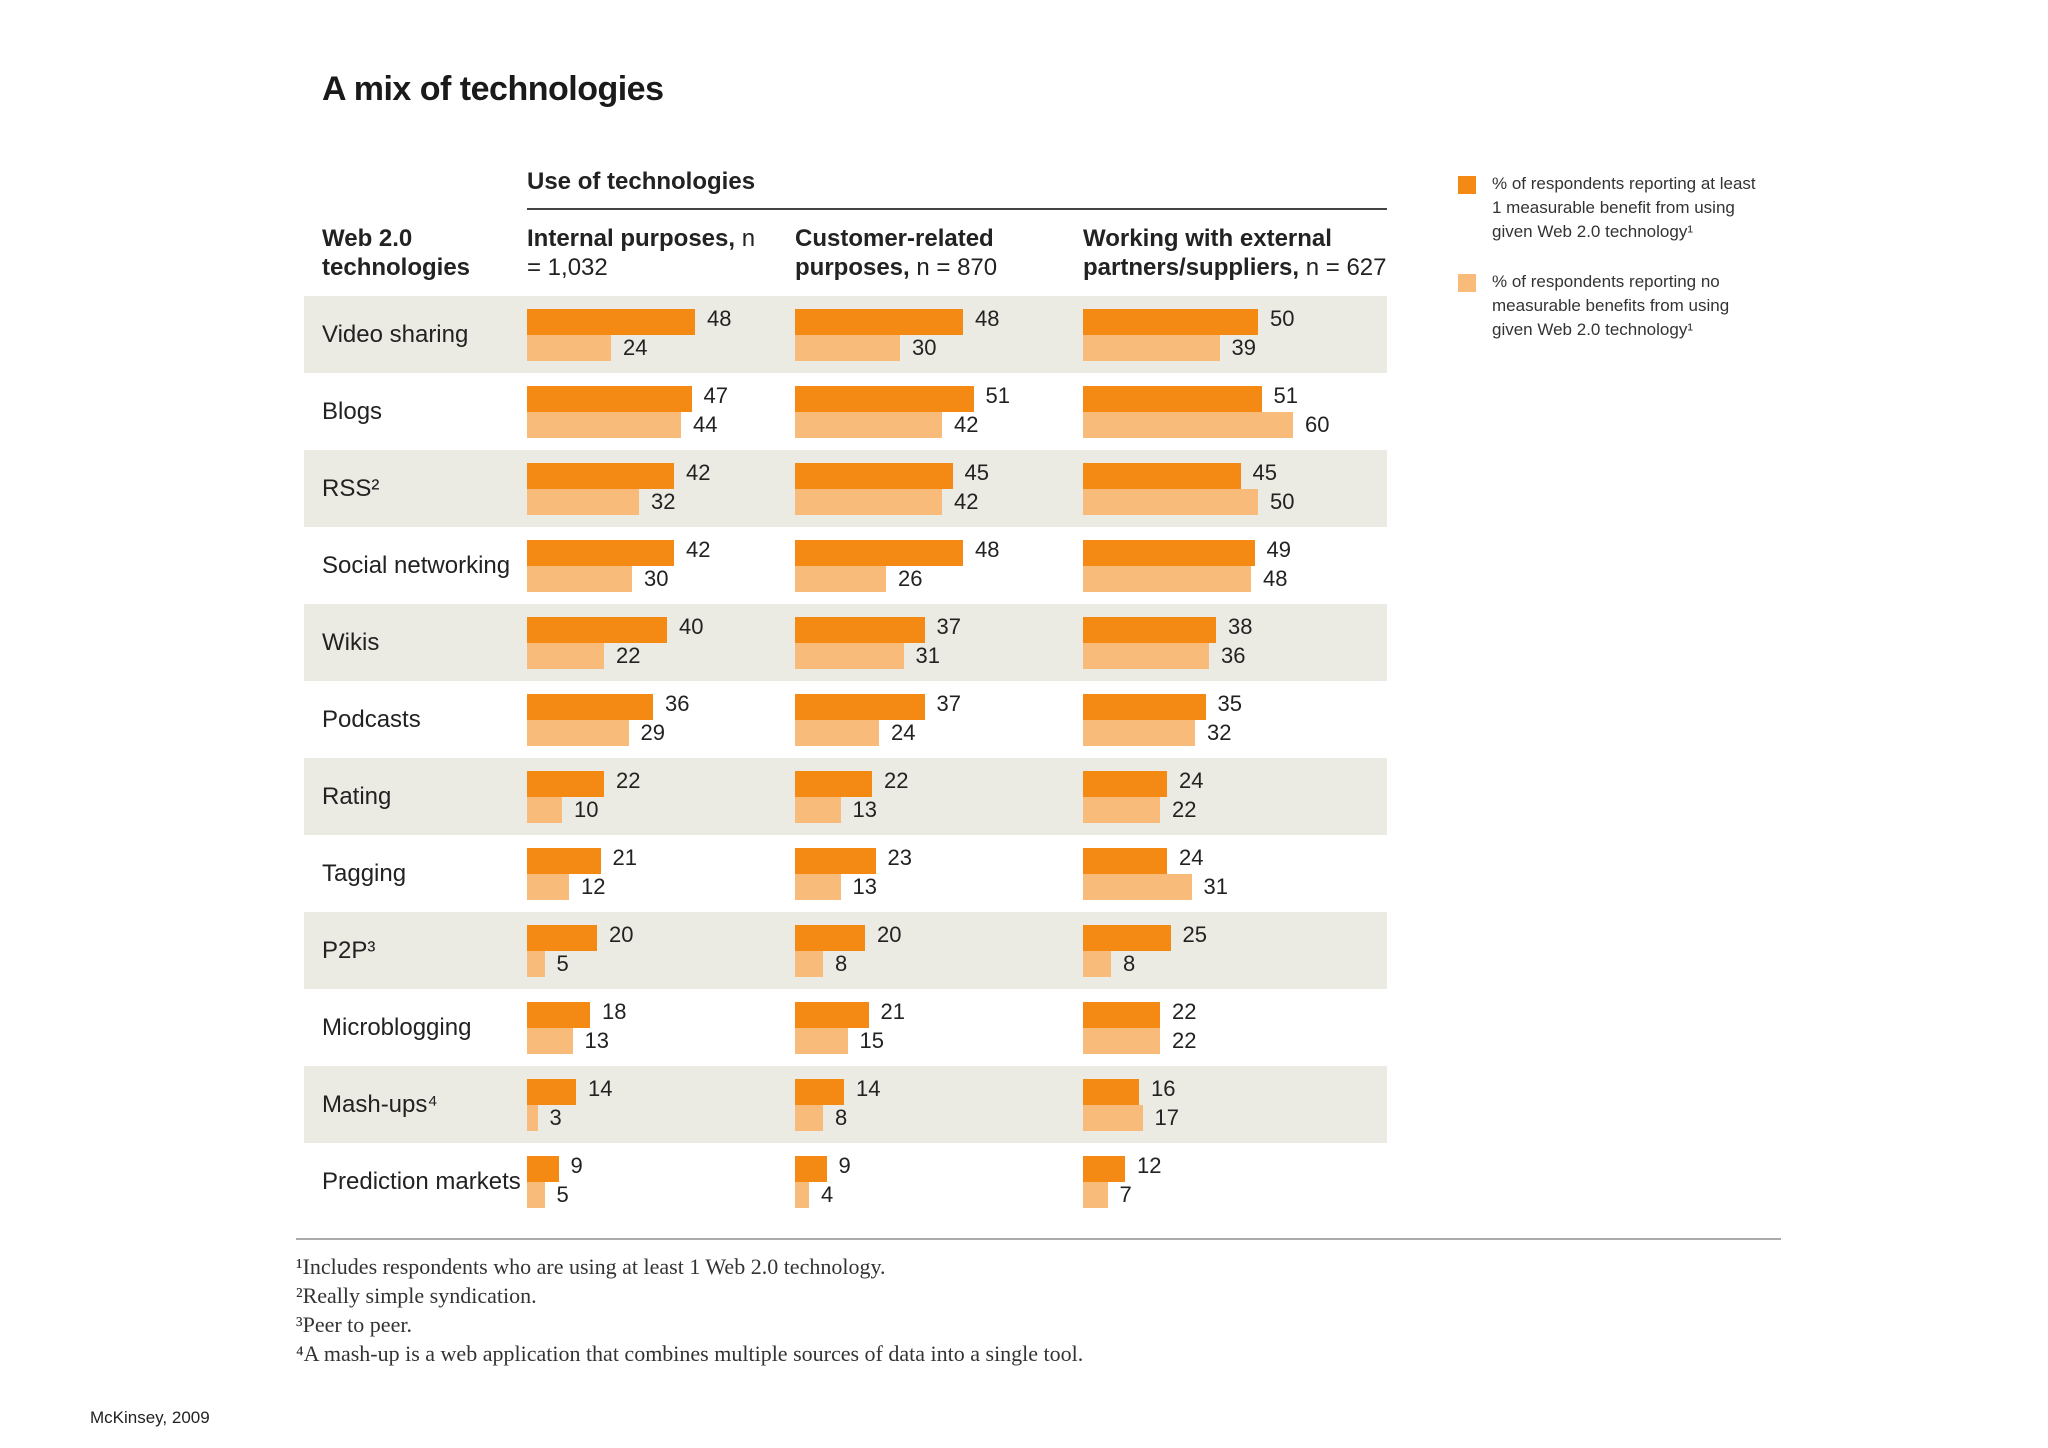 This screenshot has width=2048, height=1448. What do you see at coordinates (957, 267) in the screenshot?
I see `column-header-n: n = 870` at bounding box center [957, 267].